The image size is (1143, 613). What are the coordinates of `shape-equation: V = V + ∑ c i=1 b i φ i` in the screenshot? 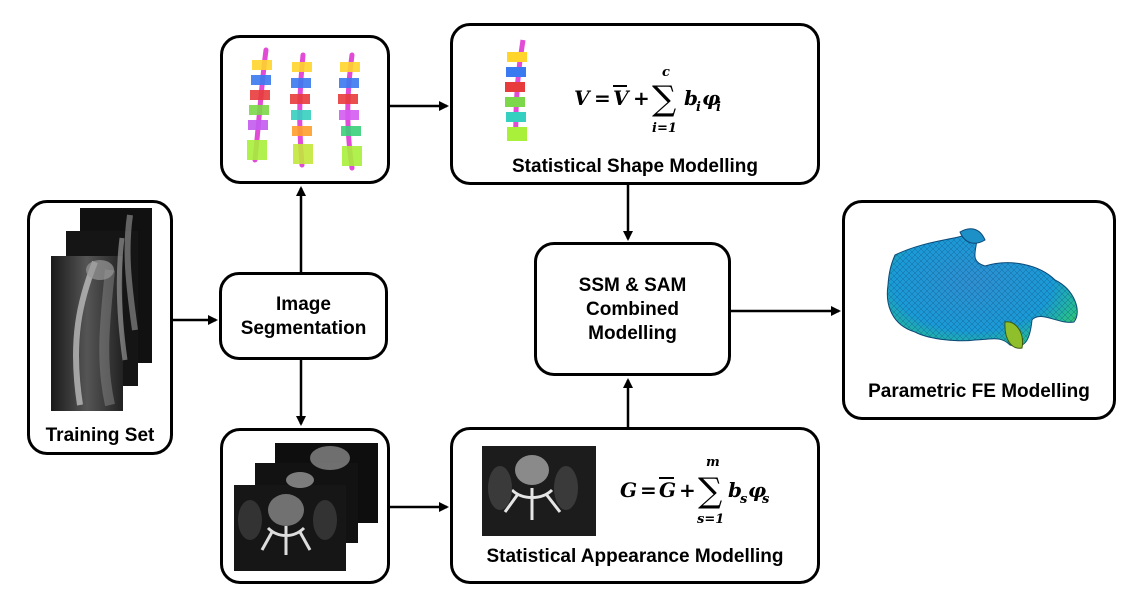 It's located at (647, 100).